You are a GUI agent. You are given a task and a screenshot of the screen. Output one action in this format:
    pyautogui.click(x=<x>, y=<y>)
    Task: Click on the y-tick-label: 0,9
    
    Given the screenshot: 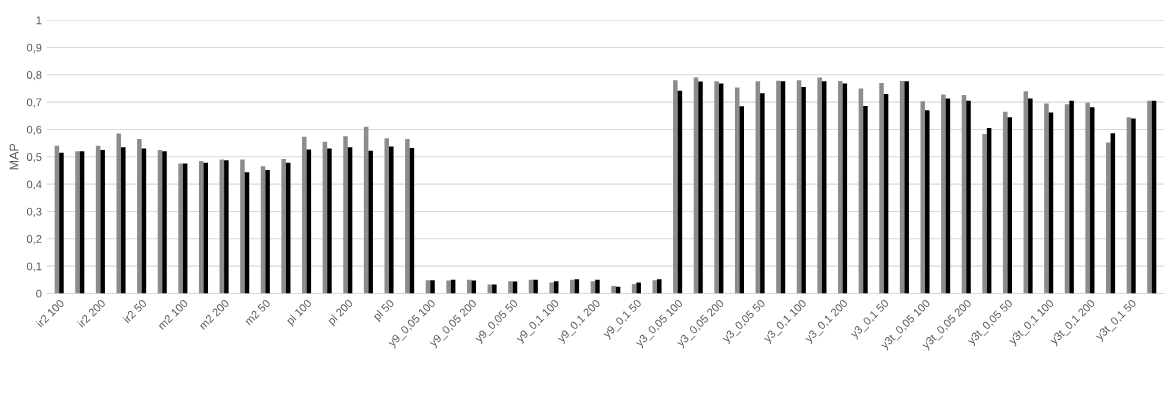 What is the action you would take?
    pyautogui.click(x=34, y=48)
    